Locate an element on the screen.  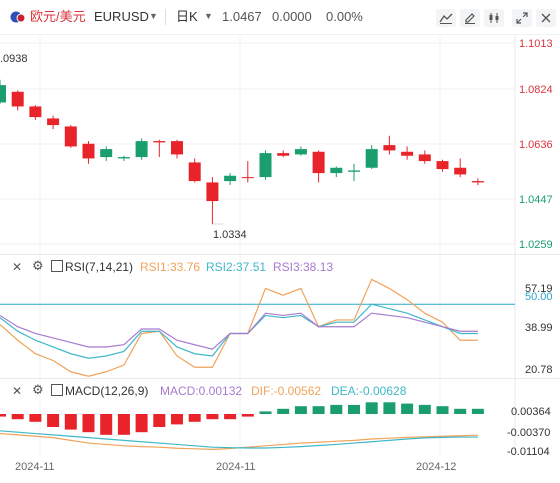
low-price-label: 1.0334 is located at coordinates (230, 235).